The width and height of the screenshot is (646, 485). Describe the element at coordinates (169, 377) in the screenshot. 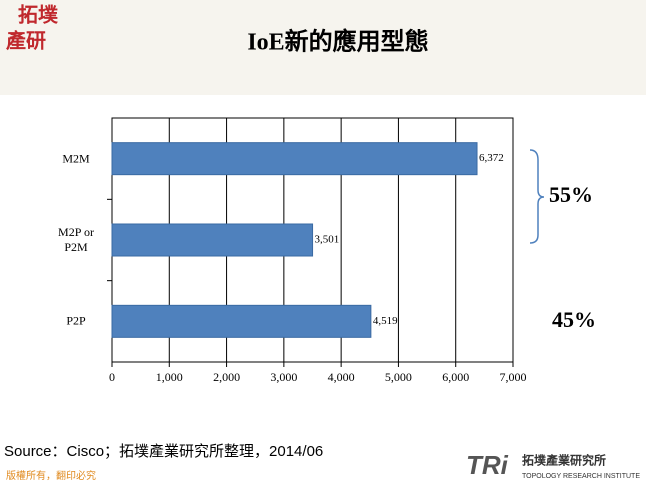

I see `x-tick-label: 1,000` at that location.